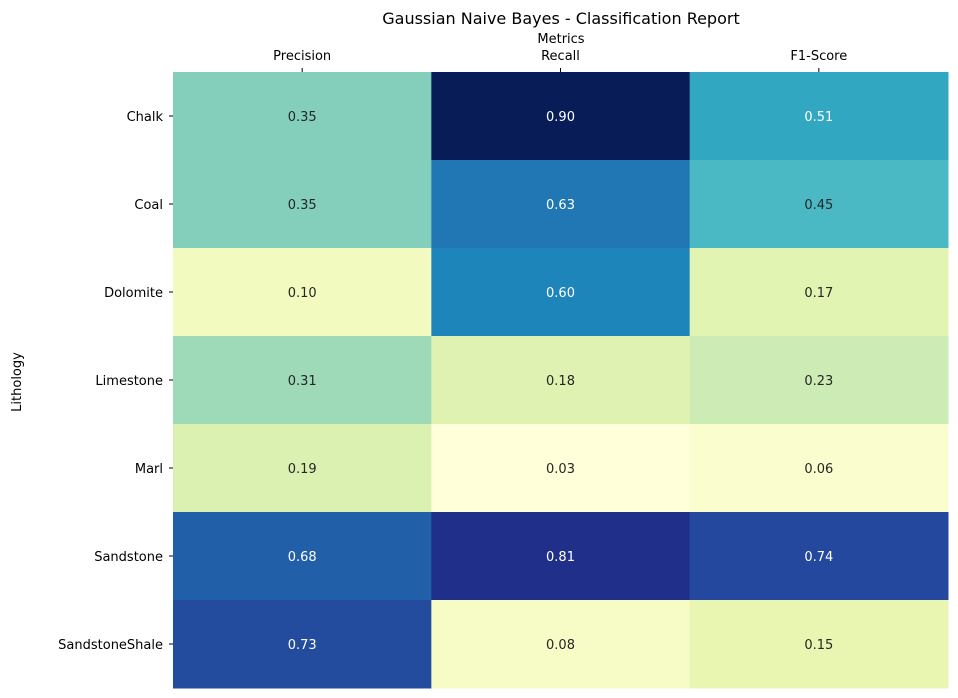 This screenshot has height=698, width=958. I want to click on row-tick-label: Marl, so click(149, 469).